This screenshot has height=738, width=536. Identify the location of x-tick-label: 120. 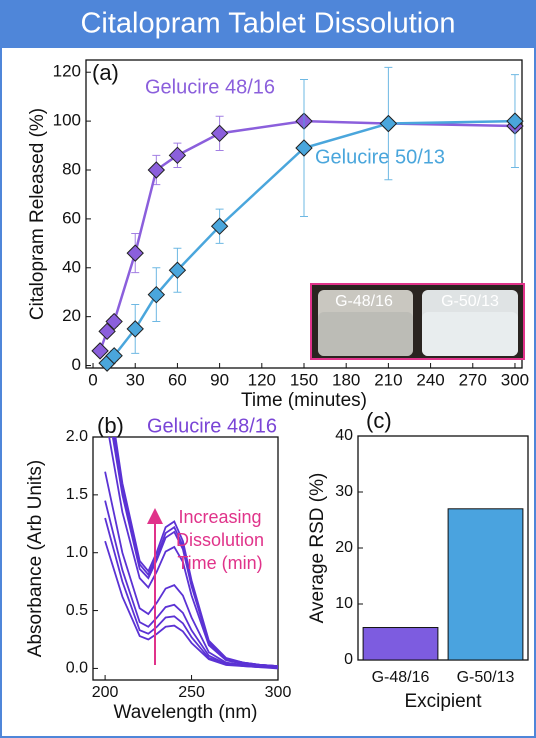
(262, 379).